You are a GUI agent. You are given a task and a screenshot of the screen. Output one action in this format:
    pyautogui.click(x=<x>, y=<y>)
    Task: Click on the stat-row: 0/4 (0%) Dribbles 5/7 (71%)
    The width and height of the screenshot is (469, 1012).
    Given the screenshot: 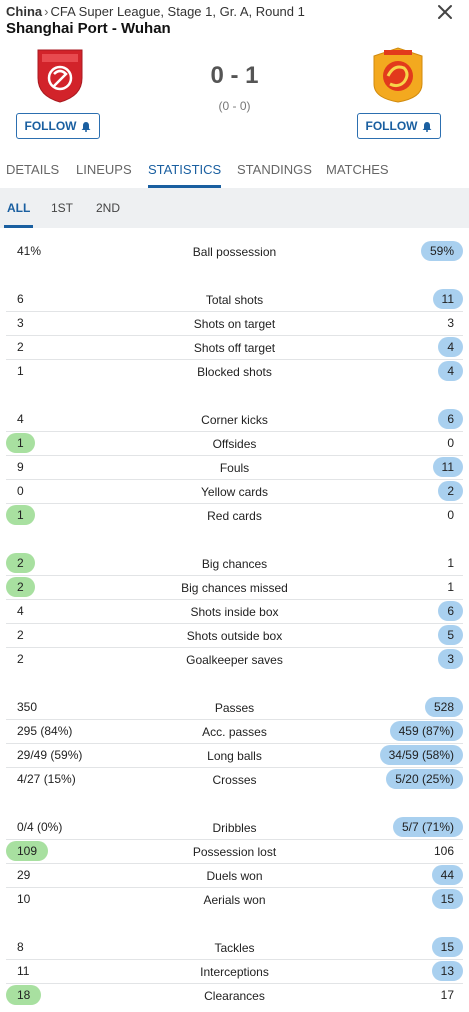 What is the action you would take?
    pyautogui.click(x=234, y=828)
    